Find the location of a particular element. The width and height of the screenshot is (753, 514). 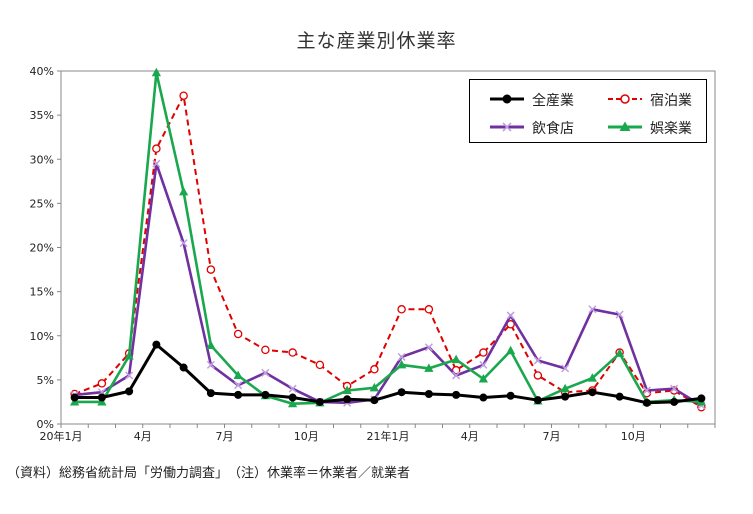

legend-marker-lodging is located at coordinates (625, 99).